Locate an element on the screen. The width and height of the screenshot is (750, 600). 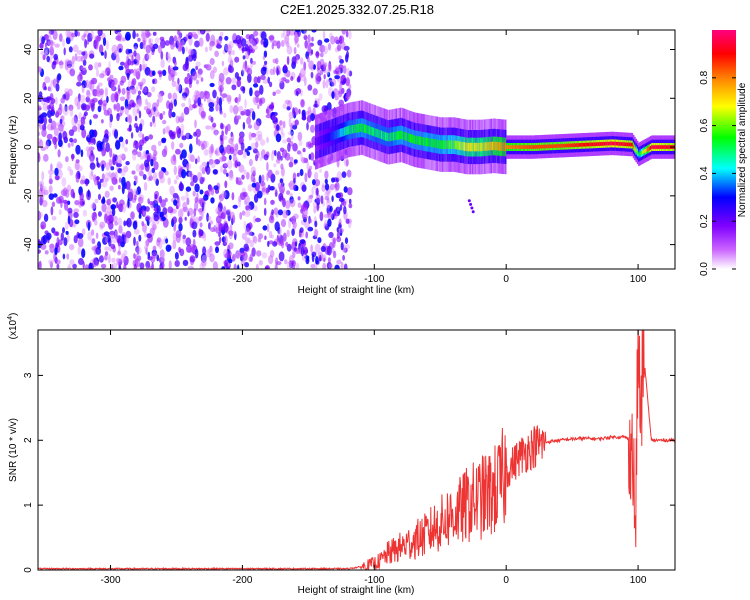
bottom-x-tick-label: -300 is located at coordinates (111, 580).